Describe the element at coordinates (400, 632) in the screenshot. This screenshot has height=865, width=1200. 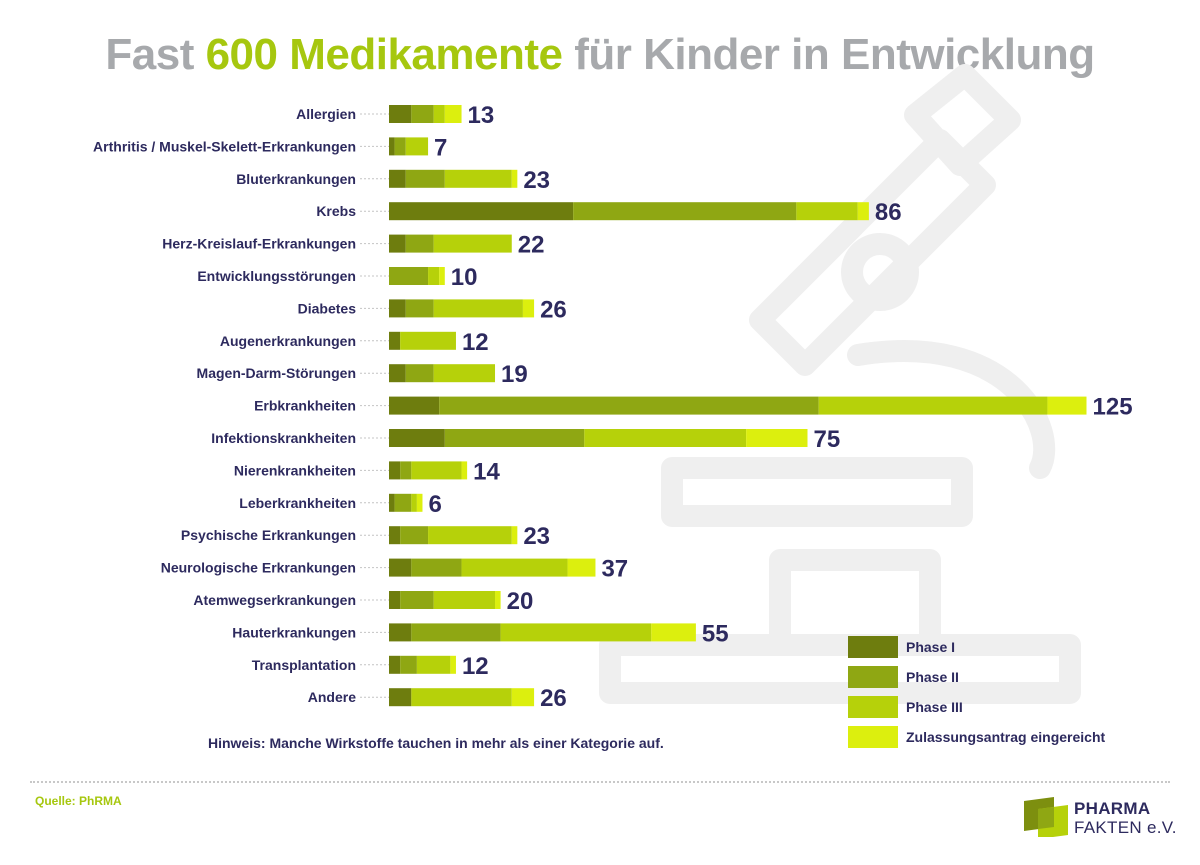
I see `bar-segment-hauterkrankungen-phase-i` at that location.